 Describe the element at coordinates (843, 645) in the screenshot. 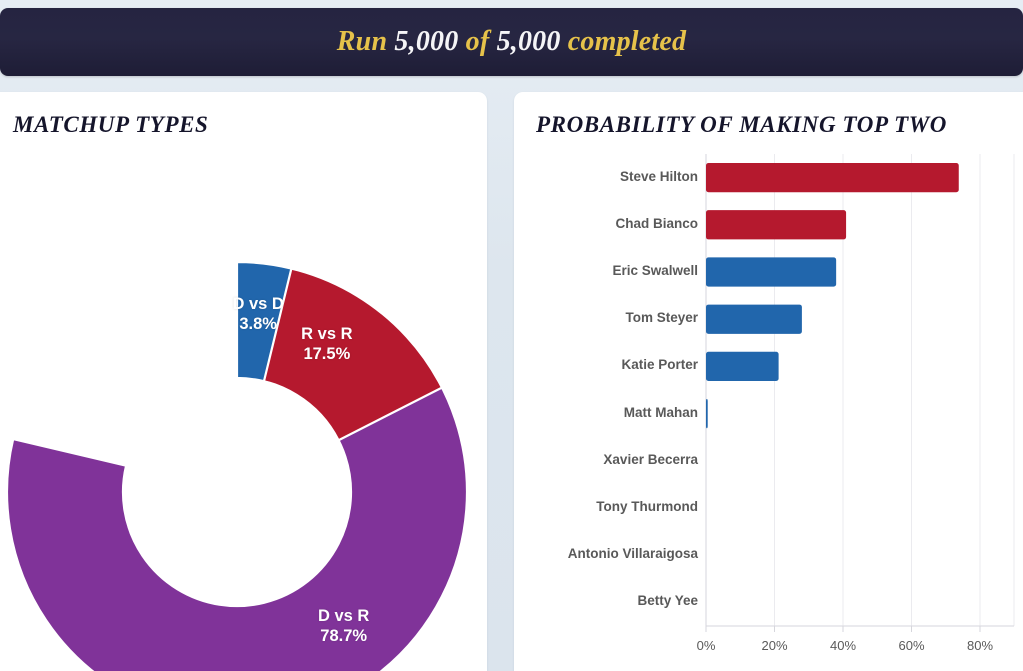

I see `x-axis-tick-label: 40%` at that location.